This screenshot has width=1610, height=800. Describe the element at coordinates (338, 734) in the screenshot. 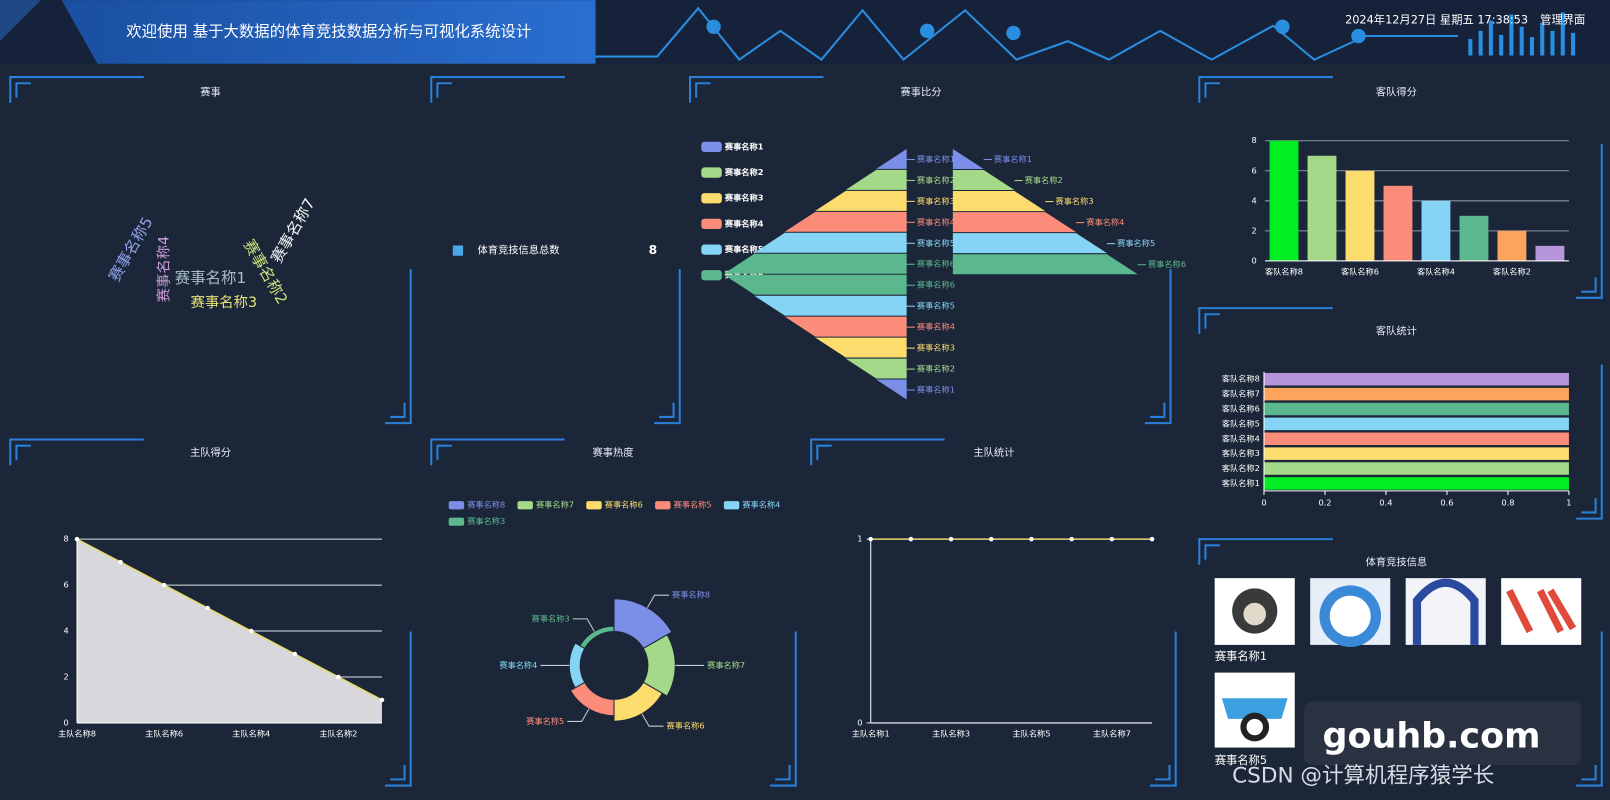

I see `x-tick-label: 主队名称2` at that location.